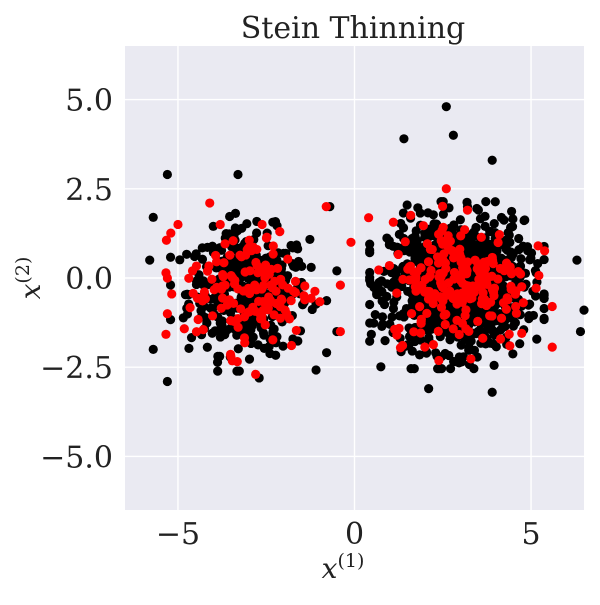 This screenshot has width=600, height=605. Describe the element at coordinates (354, 534) in the screenshot. I see `x-tick-label: 0` at that location.